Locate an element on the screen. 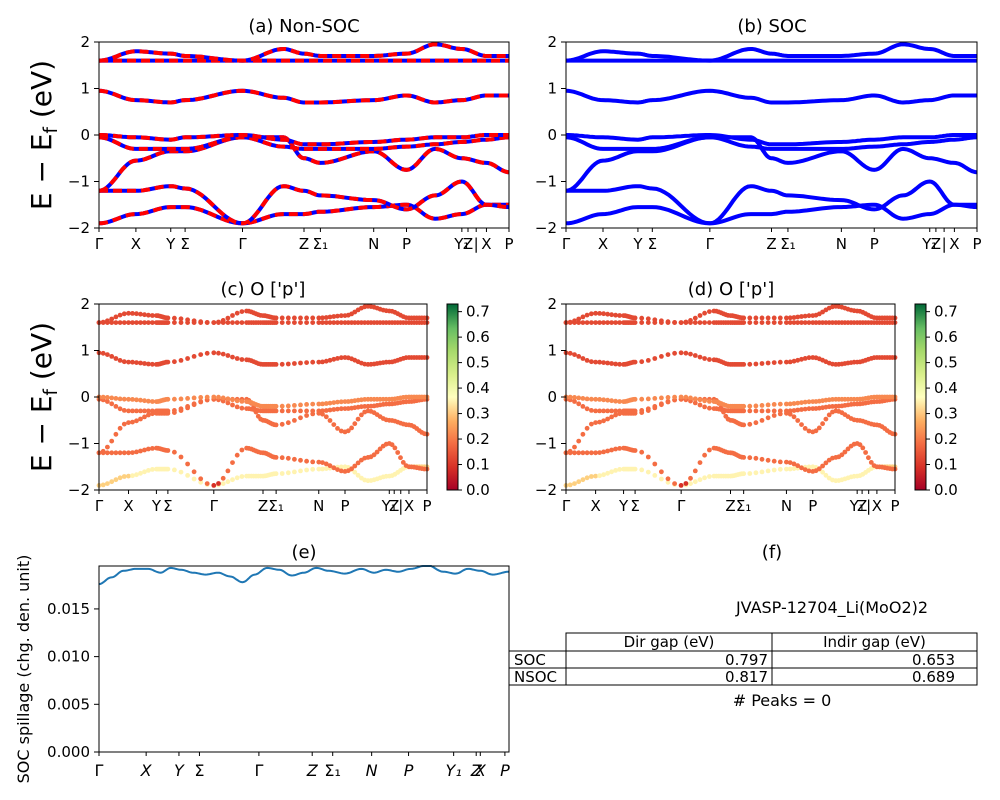  table-cell-indir: 0.653 is located at coordinates (933, 660).